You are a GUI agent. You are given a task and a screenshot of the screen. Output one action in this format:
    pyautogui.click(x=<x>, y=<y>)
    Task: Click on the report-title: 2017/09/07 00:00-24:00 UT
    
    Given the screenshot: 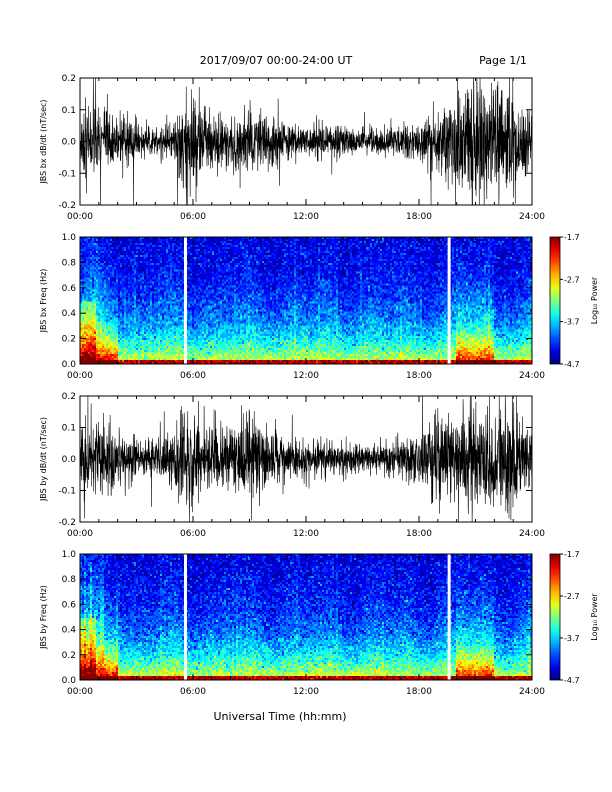 What is the action you would take?
    pyautogui.click(x=276, y=60)
    